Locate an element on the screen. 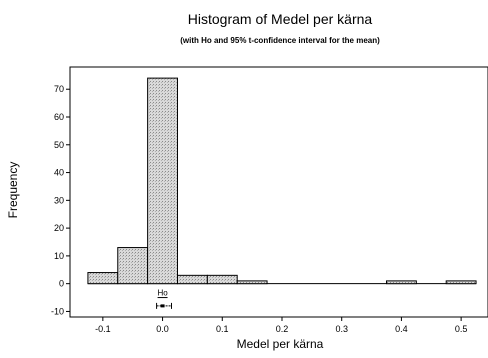 The width and height of the screenshot is (488, 358). y-tick-label: -10 is located at coordinates (57, 311).